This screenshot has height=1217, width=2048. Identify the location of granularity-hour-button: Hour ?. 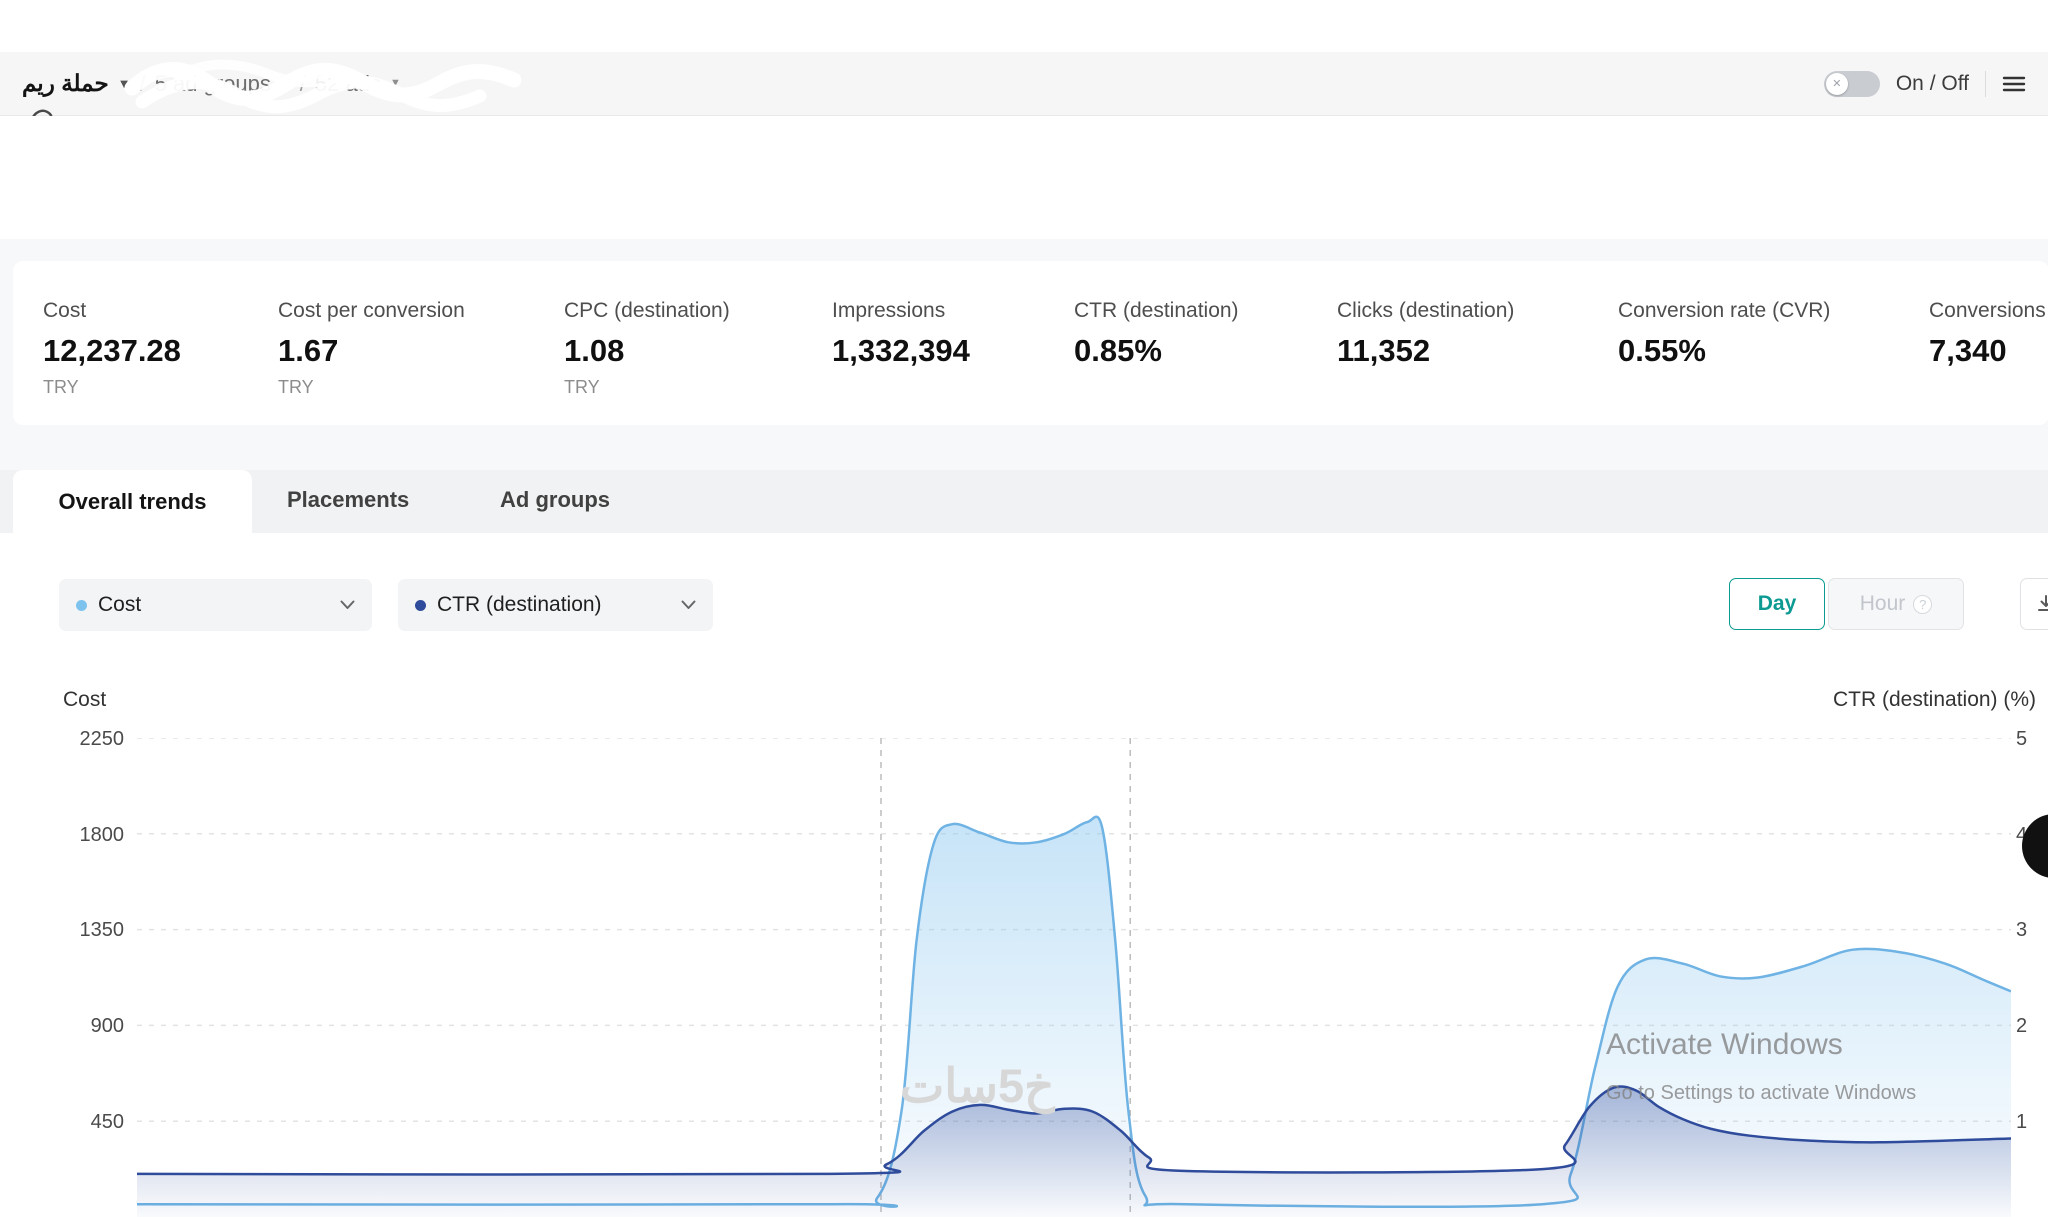
(1896, 604).